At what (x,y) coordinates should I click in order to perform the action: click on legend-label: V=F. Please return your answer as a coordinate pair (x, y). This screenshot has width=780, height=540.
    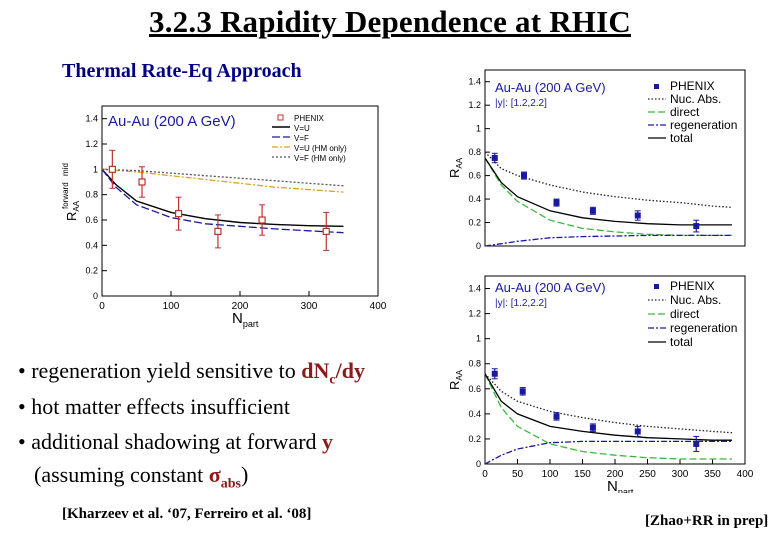
    Looking at the image, I should click on (301, 138).